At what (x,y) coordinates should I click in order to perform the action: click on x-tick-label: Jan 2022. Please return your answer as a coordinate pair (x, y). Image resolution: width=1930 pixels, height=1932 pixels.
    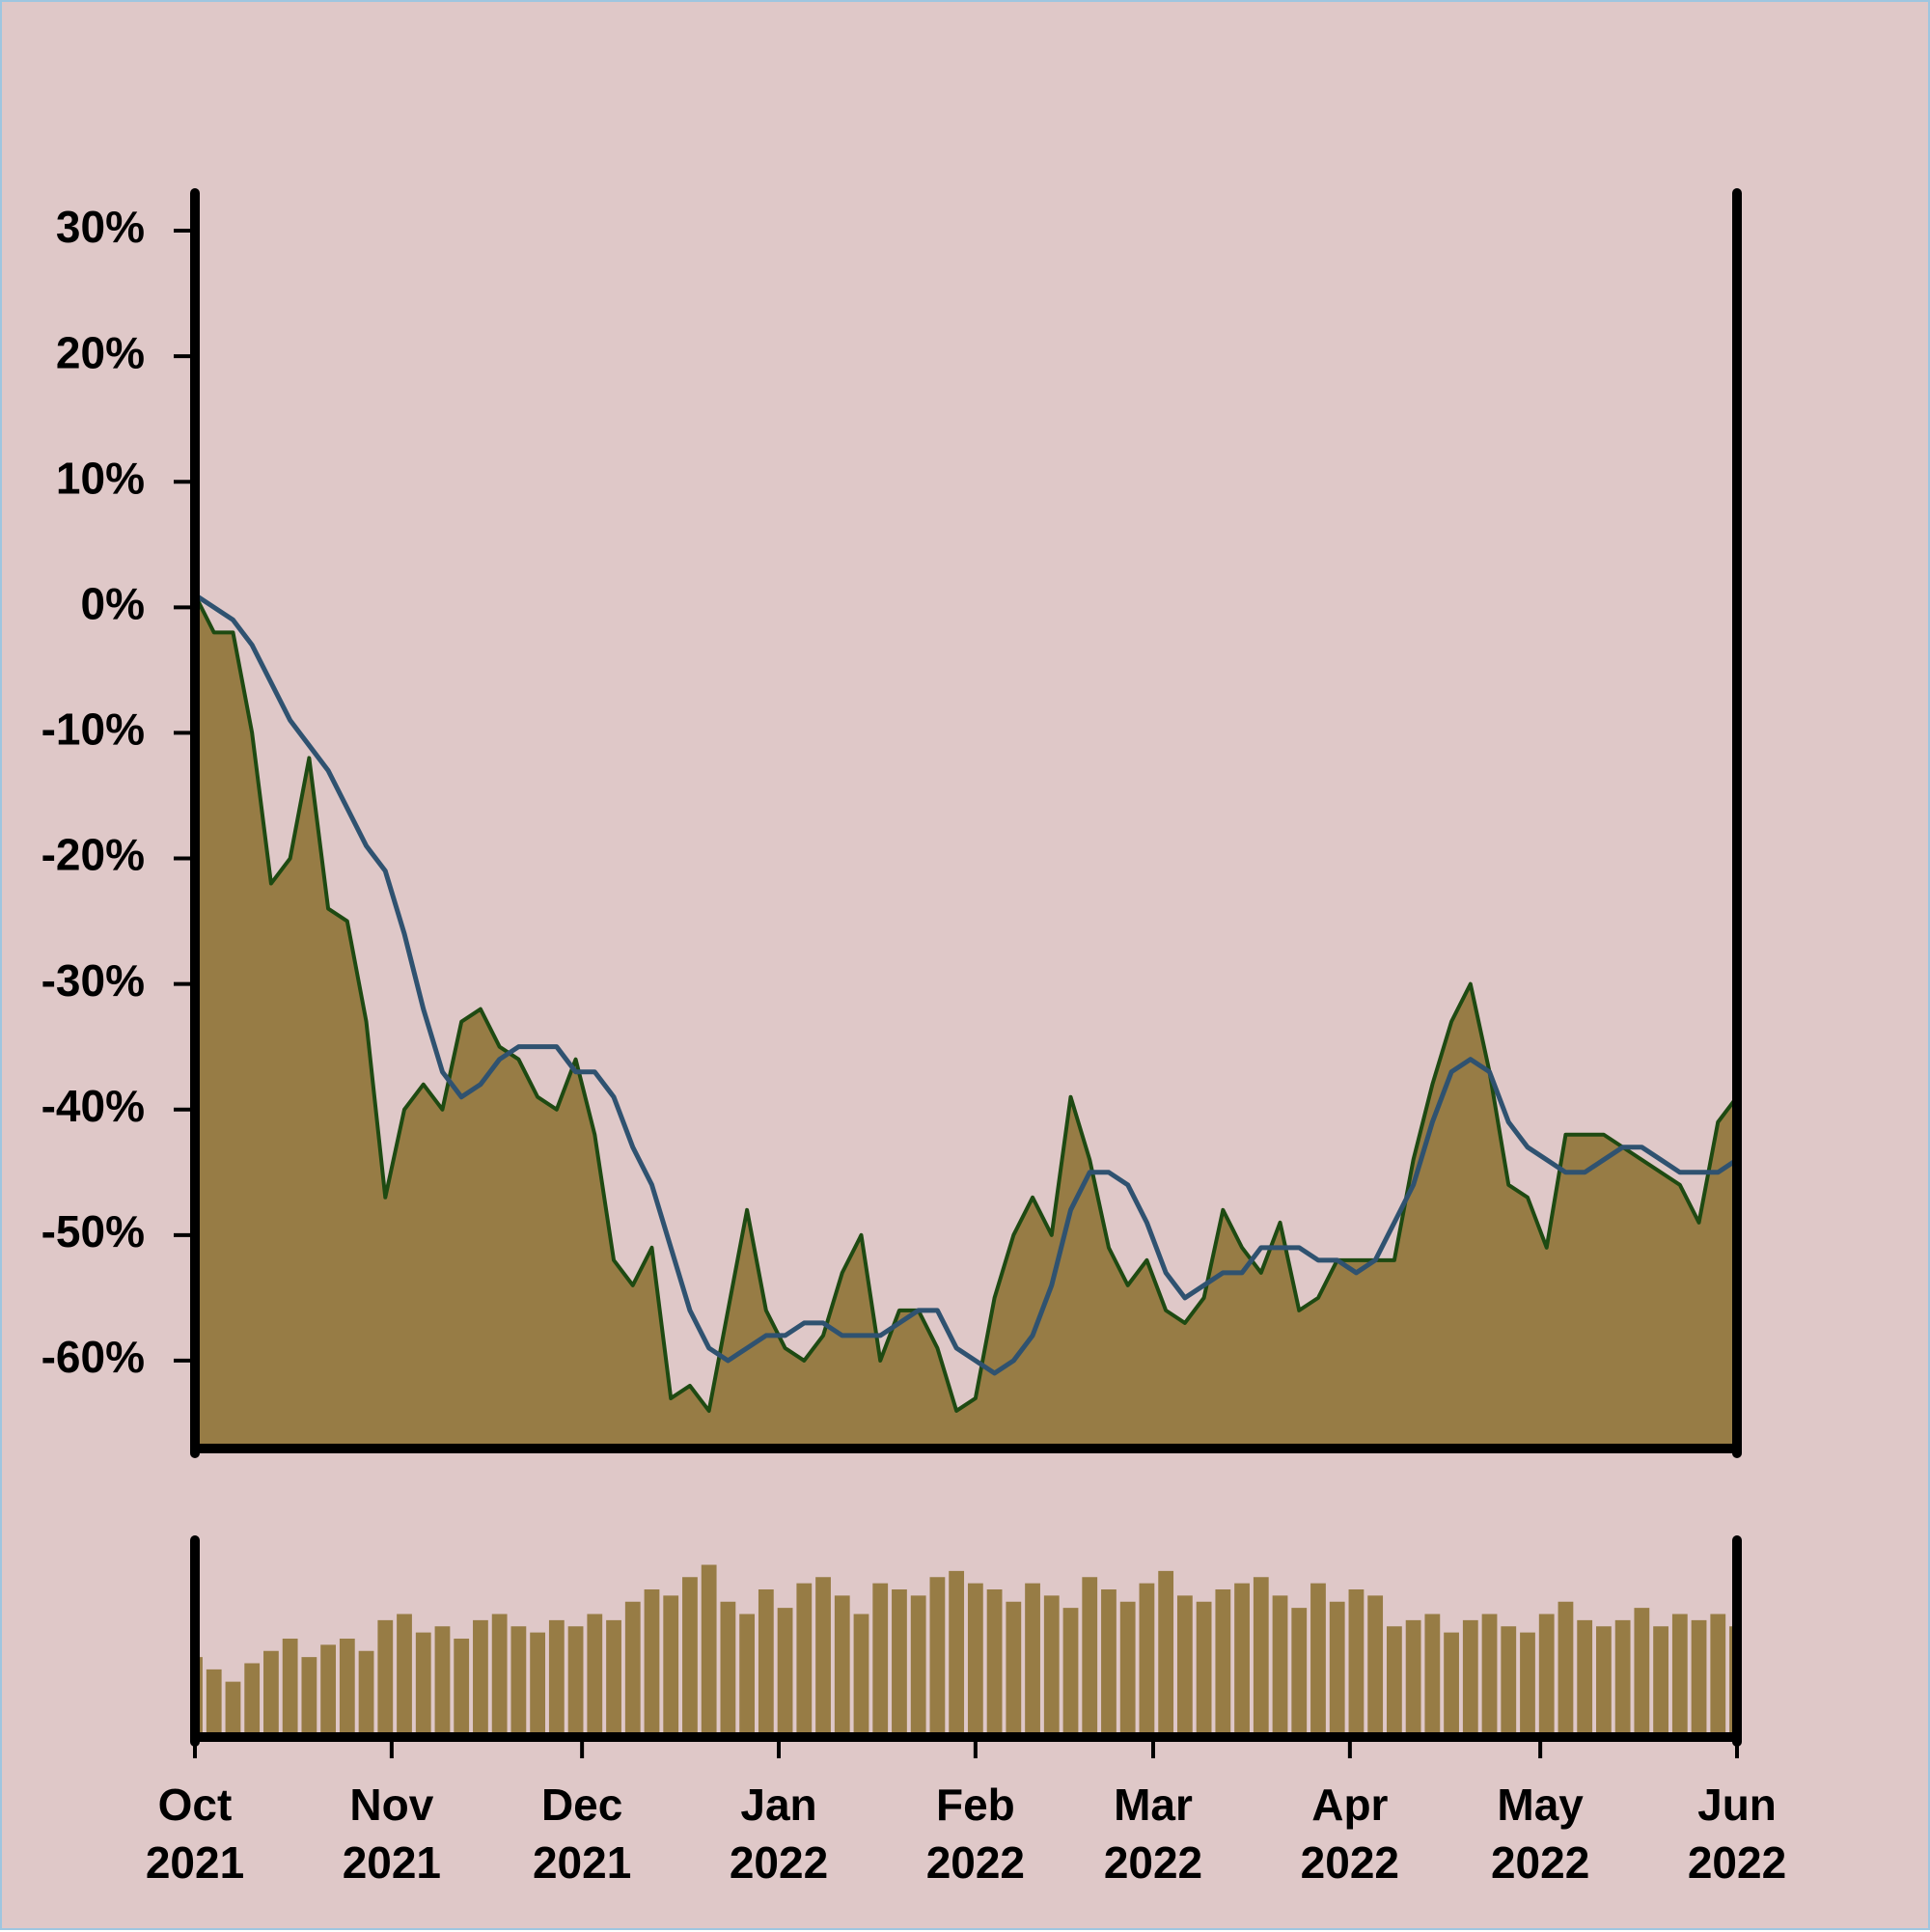
    Looking at the image, I should click on (779, 1834).